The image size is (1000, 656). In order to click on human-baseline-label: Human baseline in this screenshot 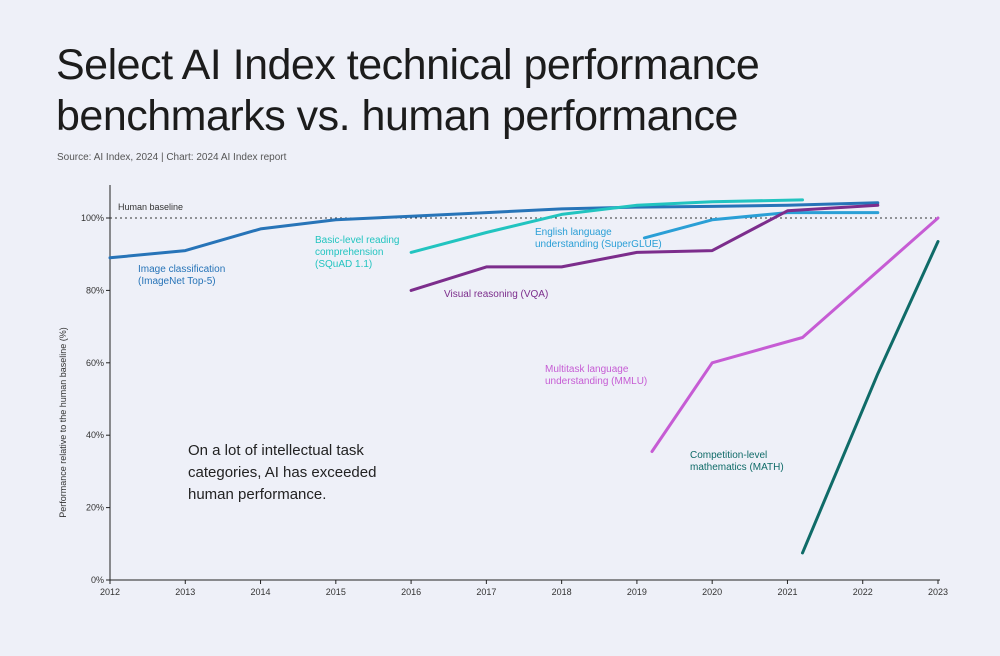, I will do `click(150, 207)`.